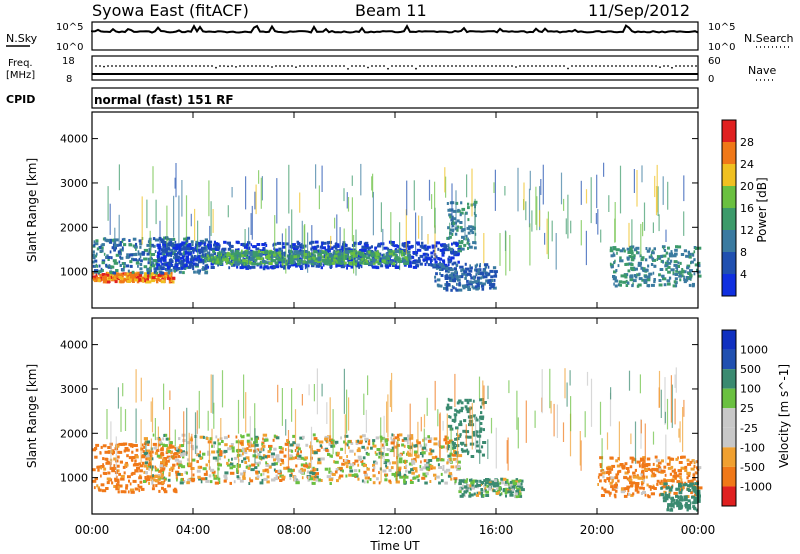 The image size is (800, 554). What do you see at coordinates (729, 496) in the screenshot?
I see `colorbar-segment` at bounding box center [729, 496].